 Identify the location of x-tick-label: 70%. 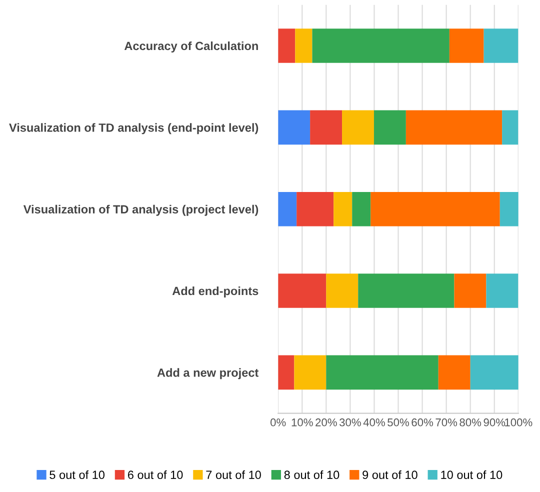
(447, 422).